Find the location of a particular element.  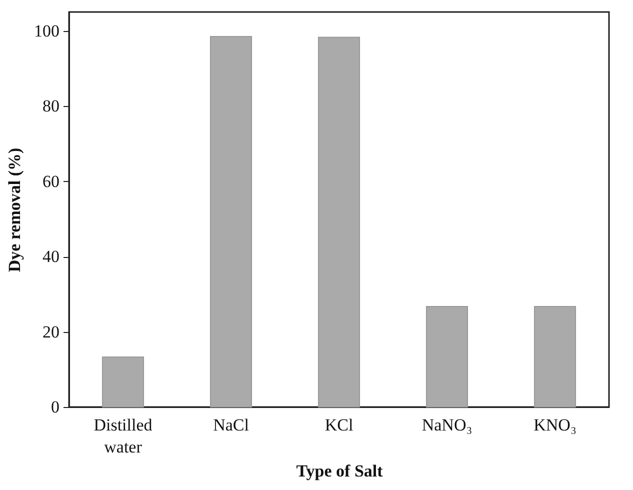

y-tick-label: 20 is located at coordinates (51, 332).